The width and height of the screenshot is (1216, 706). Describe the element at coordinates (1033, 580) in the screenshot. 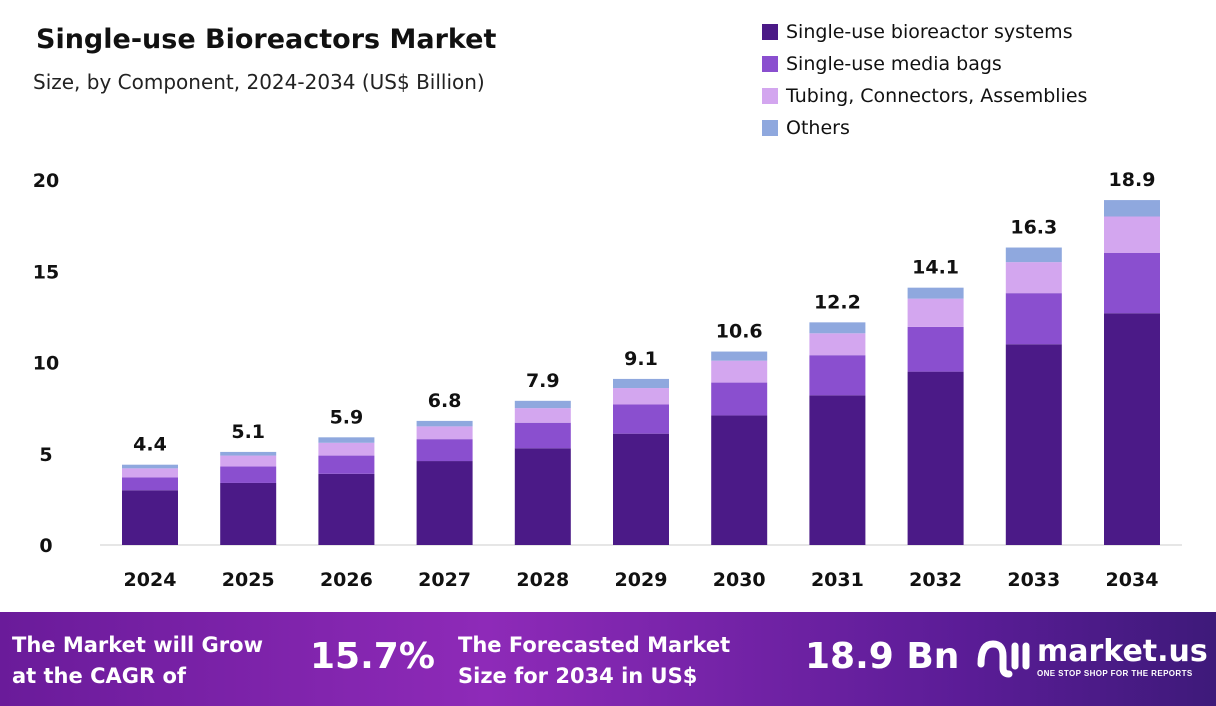

I see `x-tick-label: 2033` at that location.